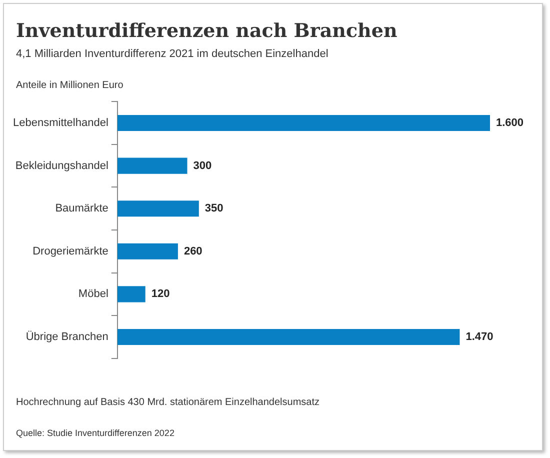  Describe the element at coordinates (93, 294) in the screenshot. I see `y-tick-label: Möbel` at that location.